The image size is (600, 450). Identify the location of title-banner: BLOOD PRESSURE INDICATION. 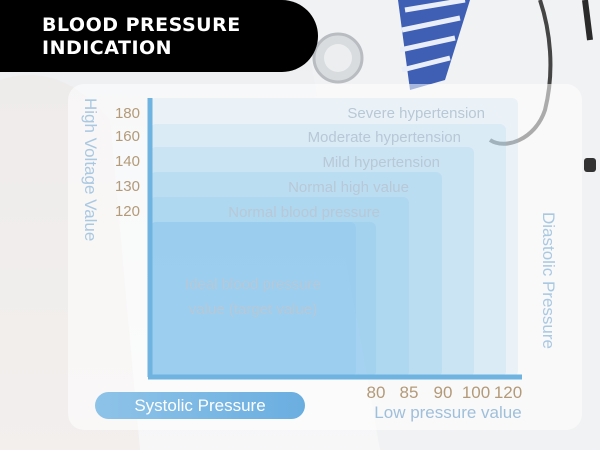
(159, 36).